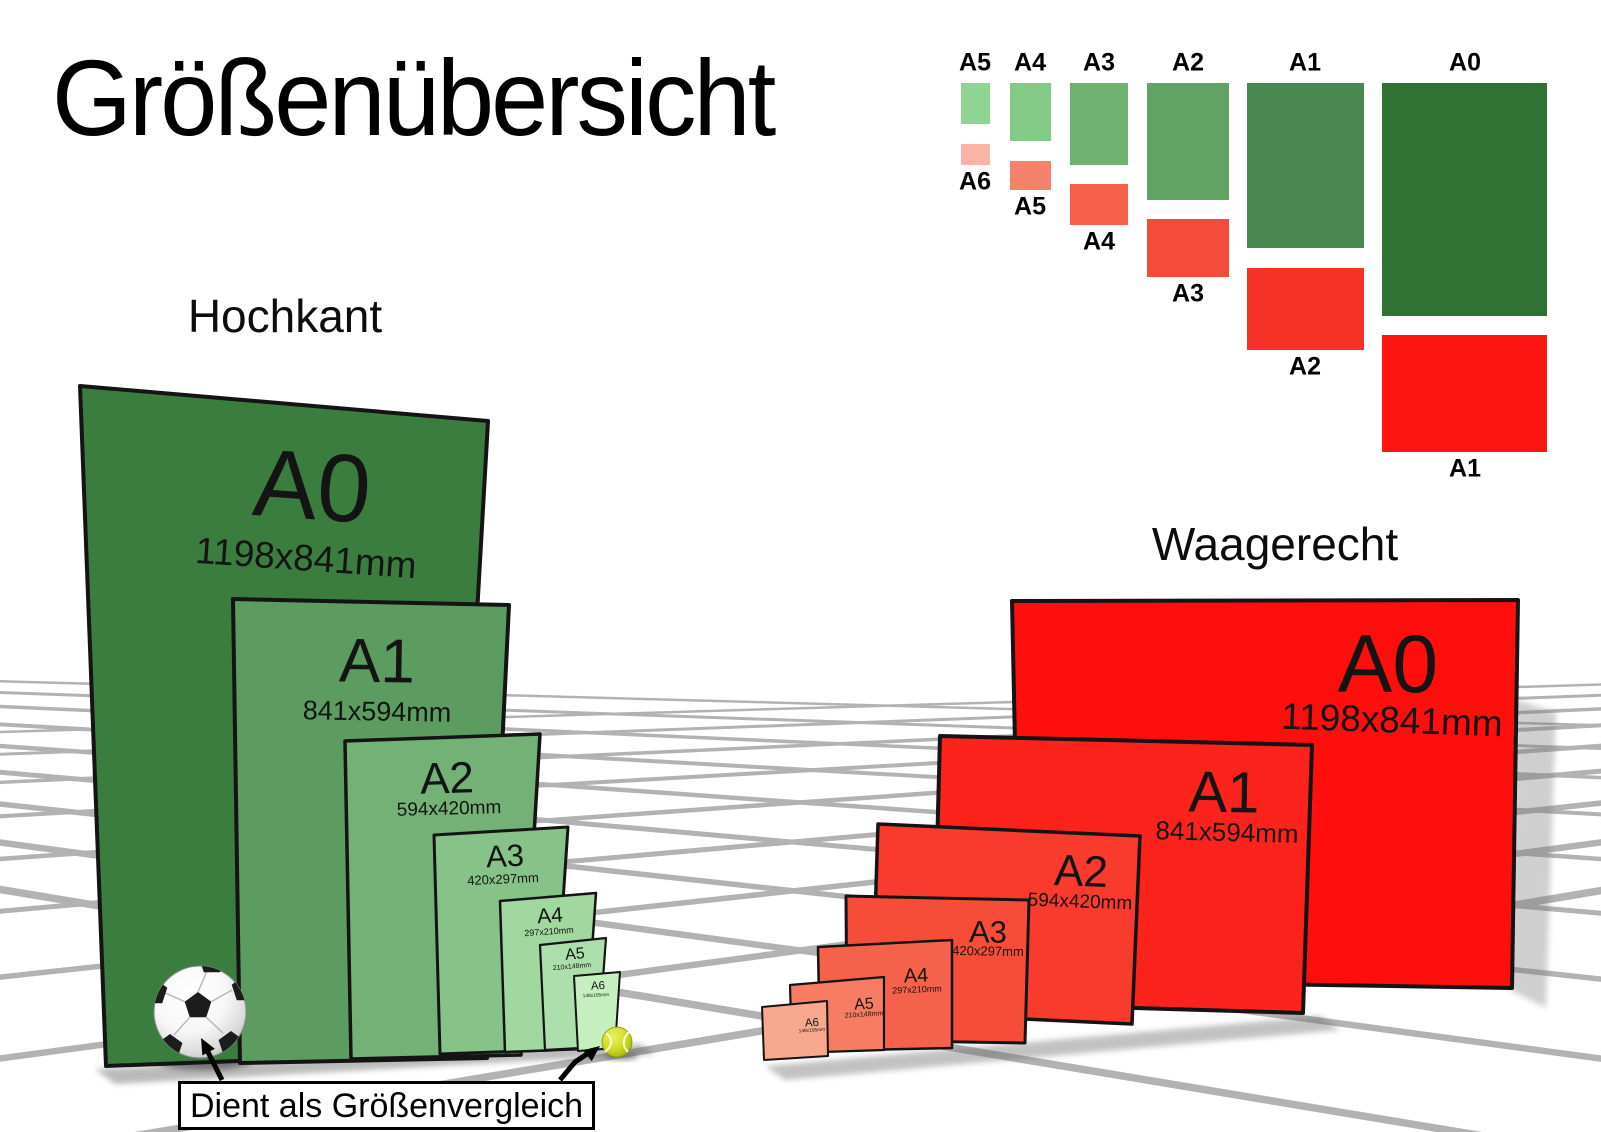 Image resolution: width=1601 pixels, height=1132 pixels. Describe the element at coordinates (1099, 204) in the screenshot. I see `mini-landscape-a4` at that location.